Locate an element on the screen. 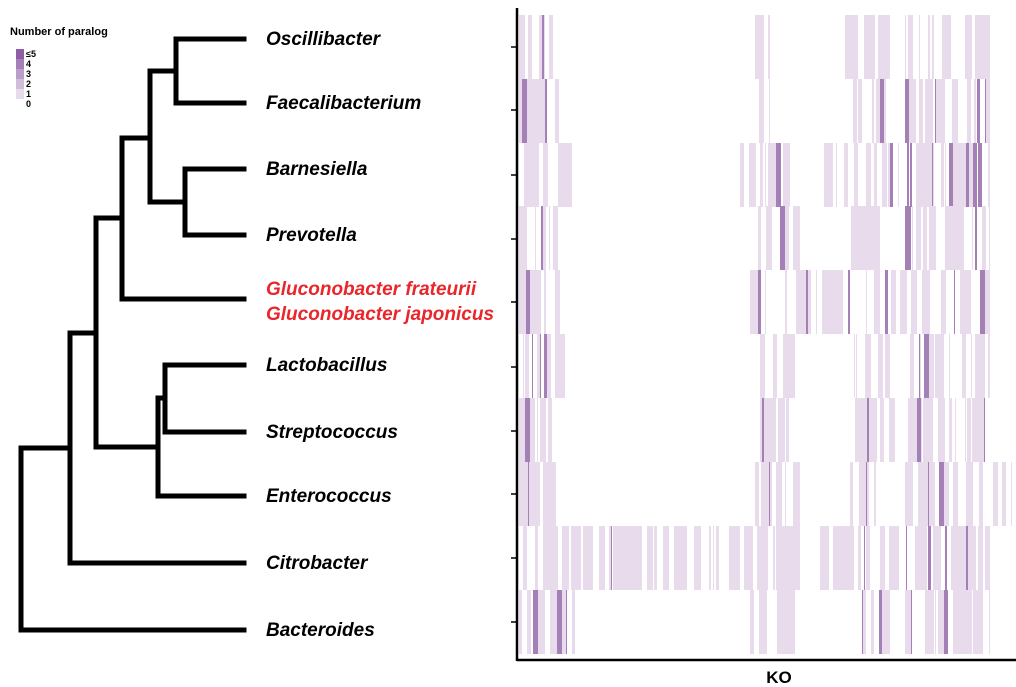 This screenshot has width=1016, height=687. legend-label-4: 4 is located at coordinates (28, 64).